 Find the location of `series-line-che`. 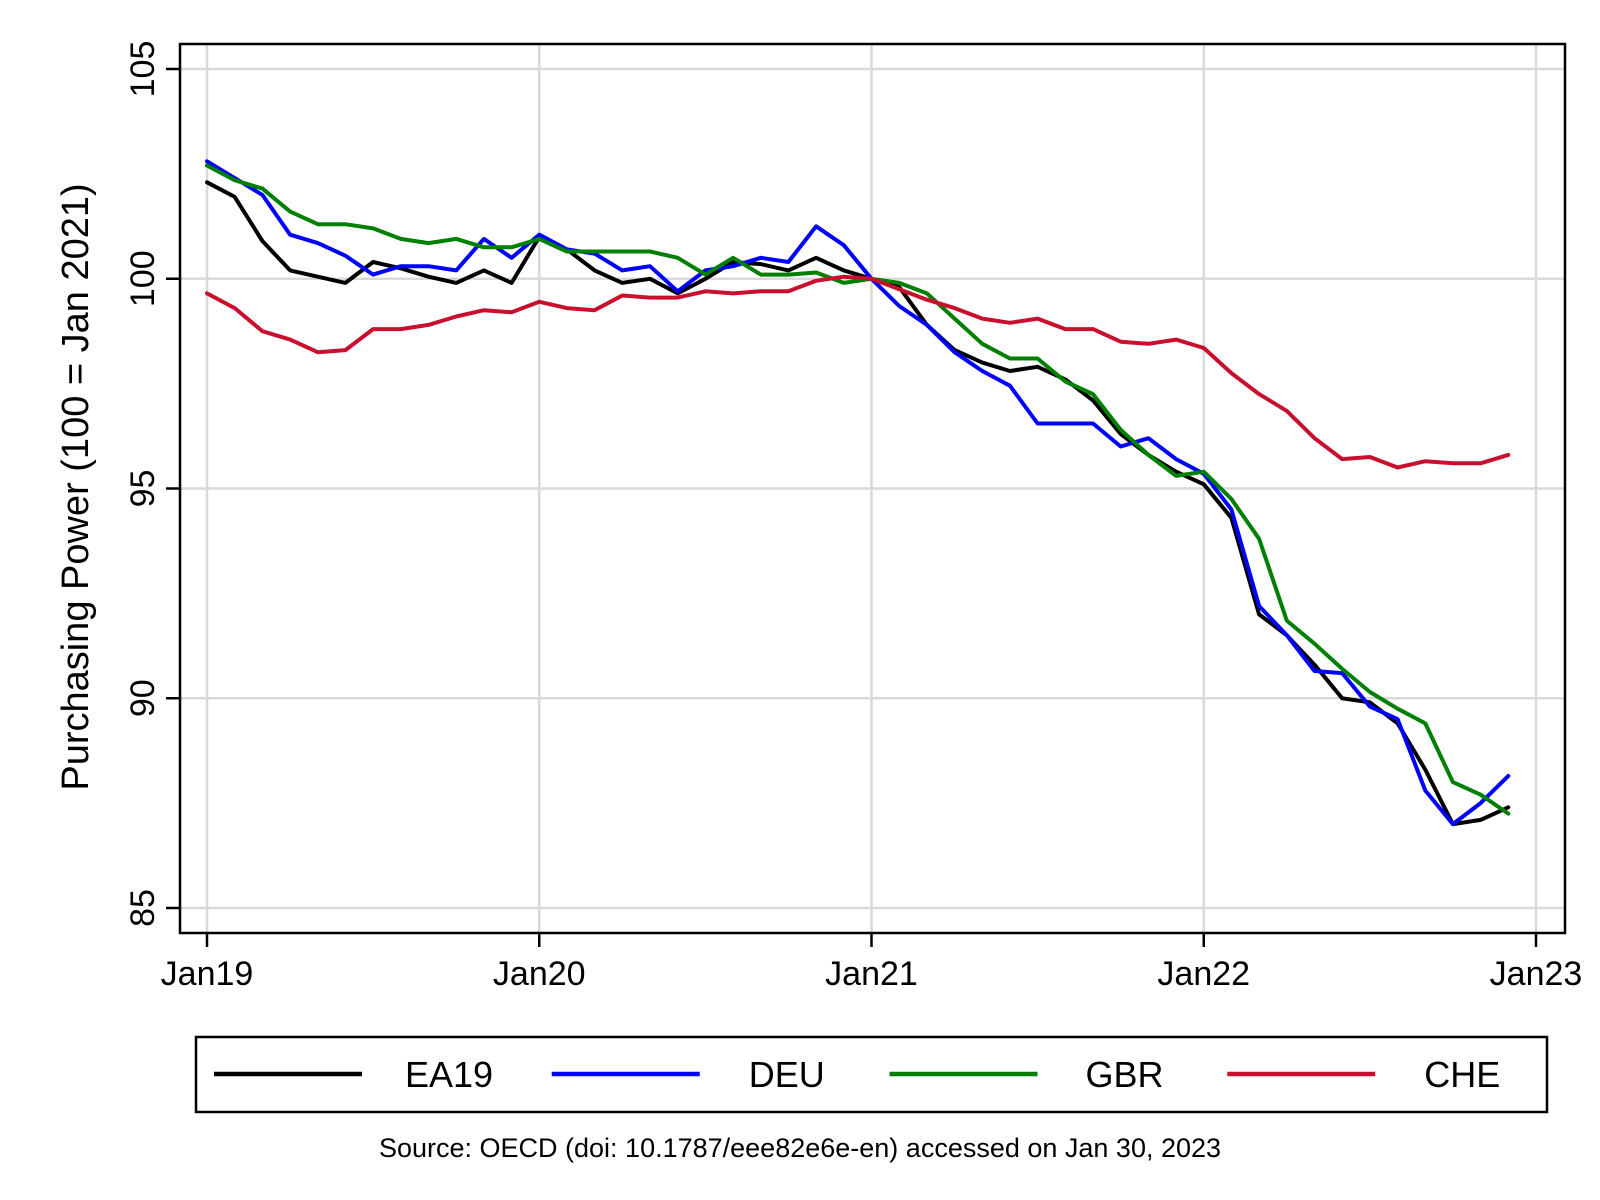

series-line-che is located at coordinates (858, 372).